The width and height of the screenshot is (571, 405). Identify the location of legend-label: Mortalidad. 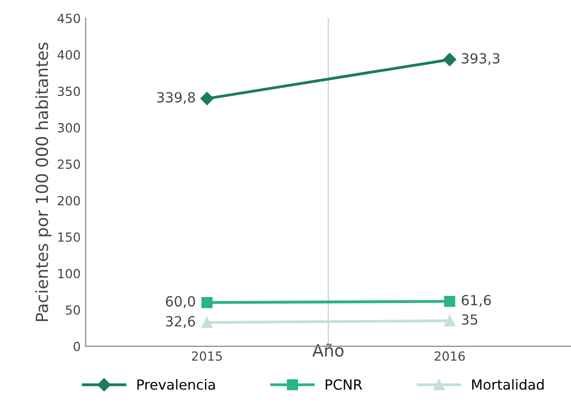
(508, 384).